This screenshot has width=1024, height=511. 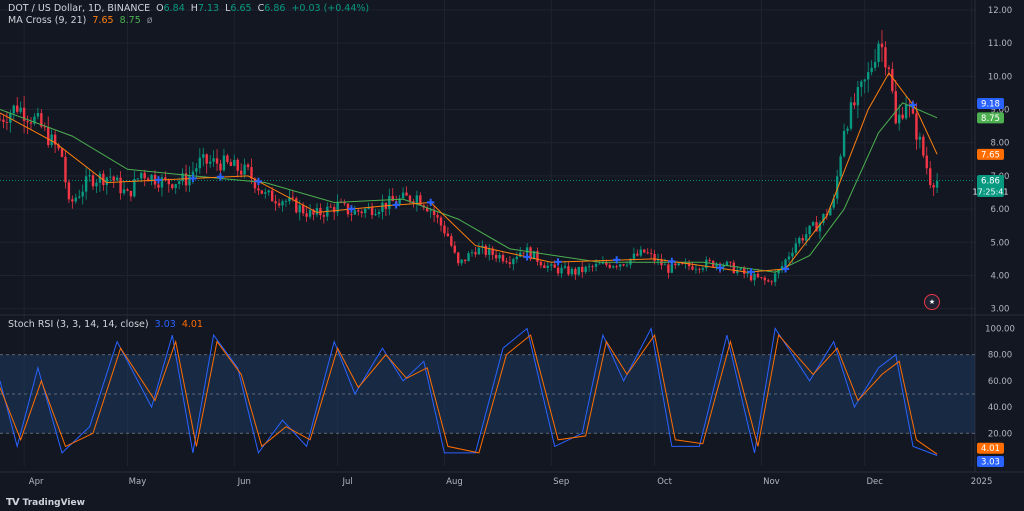 I want to click on ma-hidden-icon: ø, so click(x=149, y=20).